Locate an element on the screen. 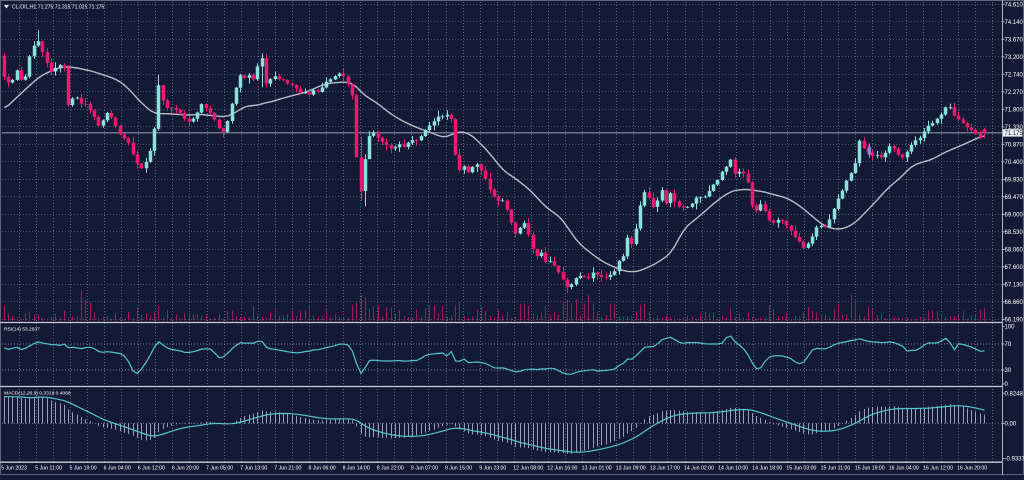 The height and width of the screenshot is (480, 1024). svg-text: 71.800 is located at coordinates (1014, 111).